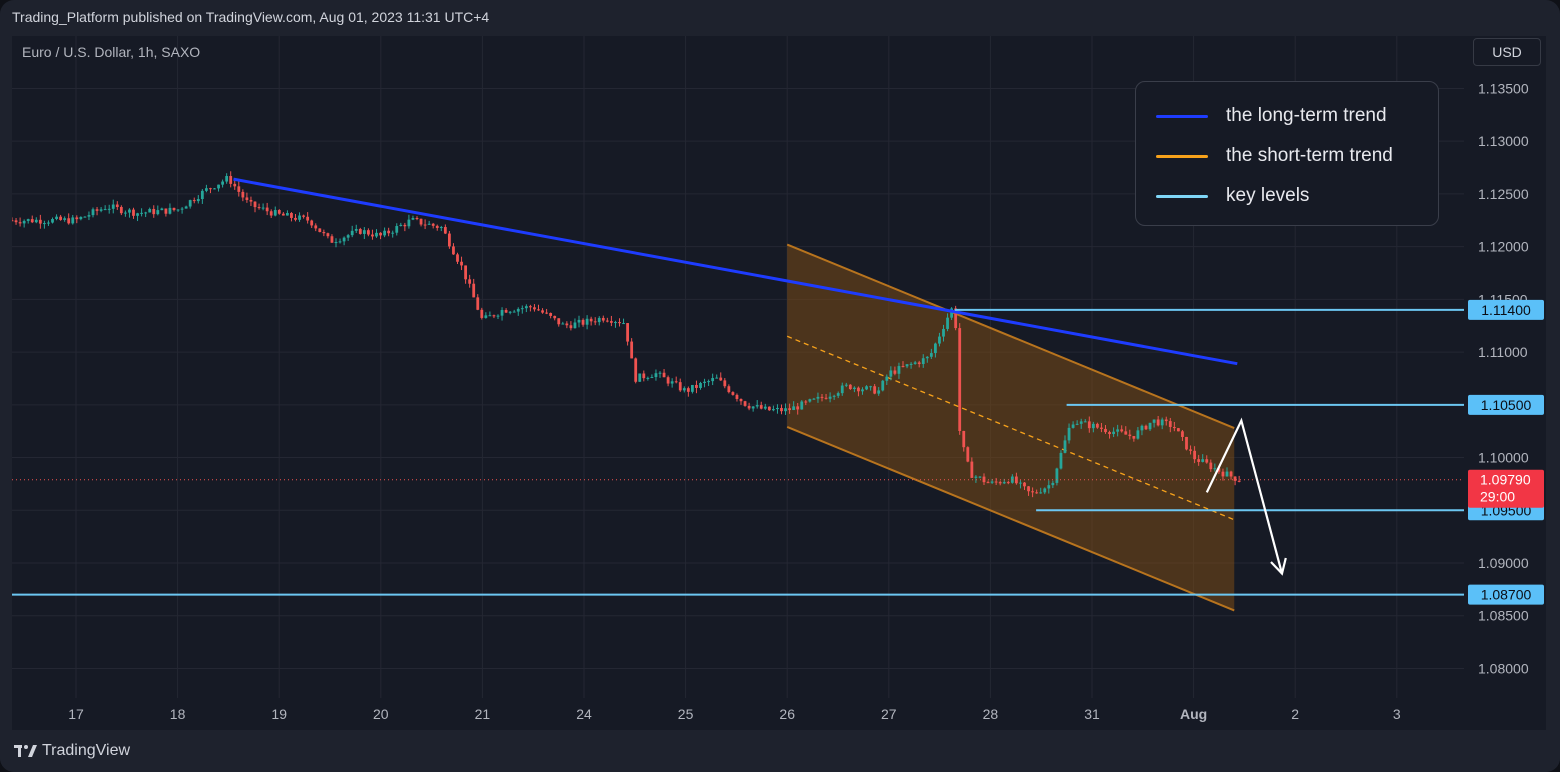  What do you see at coordinates (1503, 88) in the screenshot?
I see `price-tick-label: 1.13500` at bounding box center [1503, 88].